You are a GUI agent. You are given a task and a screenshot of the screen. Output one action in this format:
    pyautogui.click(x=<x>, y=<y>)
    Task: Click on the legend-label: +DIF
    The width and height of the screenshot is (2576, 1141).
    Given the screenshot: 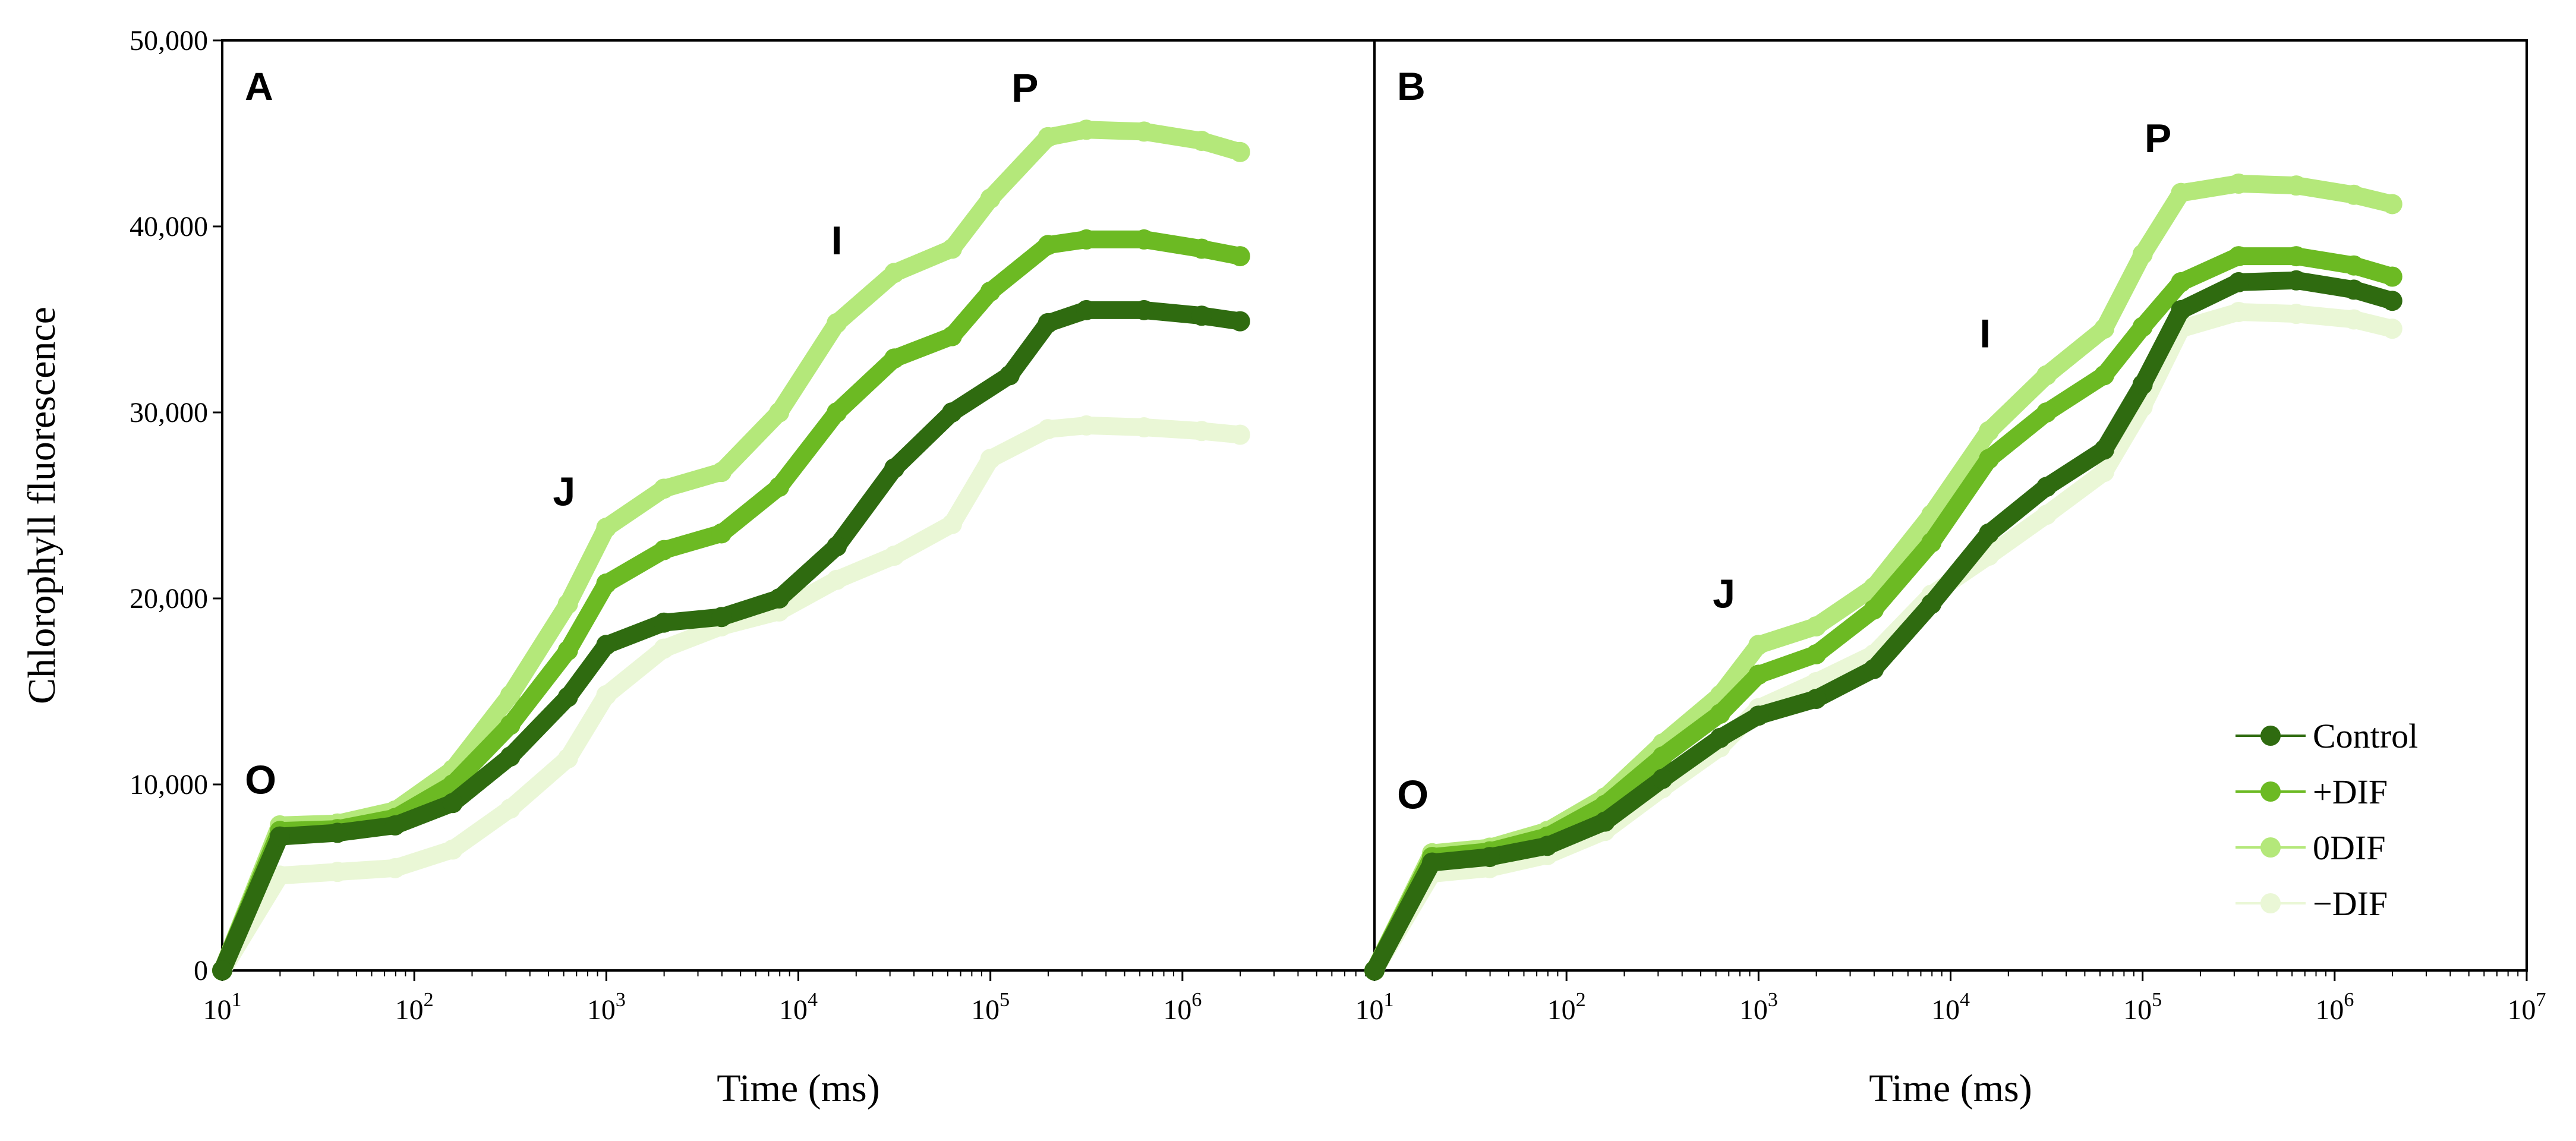 What is the action you would take?
    pyautogui.click(x=2350, y=792)
    